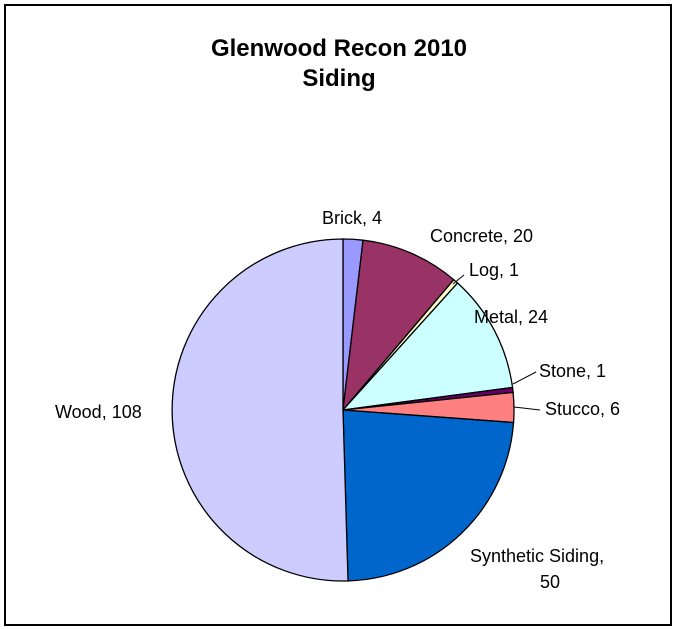  Describe the element at coordinates (494, 270) in the screenshot. I see `slice-label-log: Log, 1` at that location.